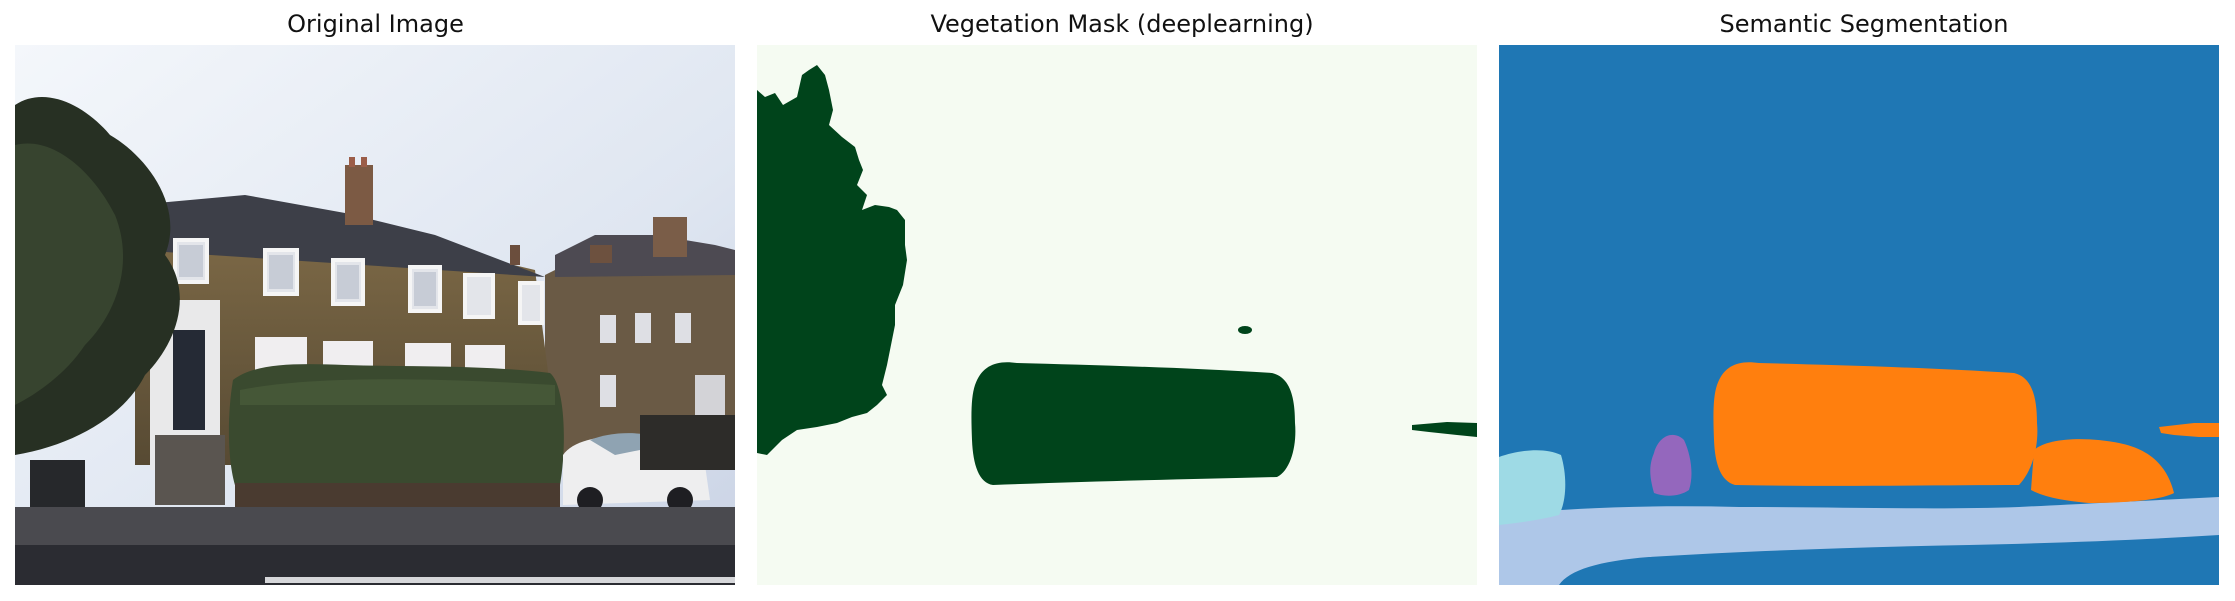 Image resolution: width=2235 pixels, height=601 pixels. What do you see at coordinates (1444, 429) in the screenshot?
I see `mask-right-strip` at bounding box center [1444, 429].